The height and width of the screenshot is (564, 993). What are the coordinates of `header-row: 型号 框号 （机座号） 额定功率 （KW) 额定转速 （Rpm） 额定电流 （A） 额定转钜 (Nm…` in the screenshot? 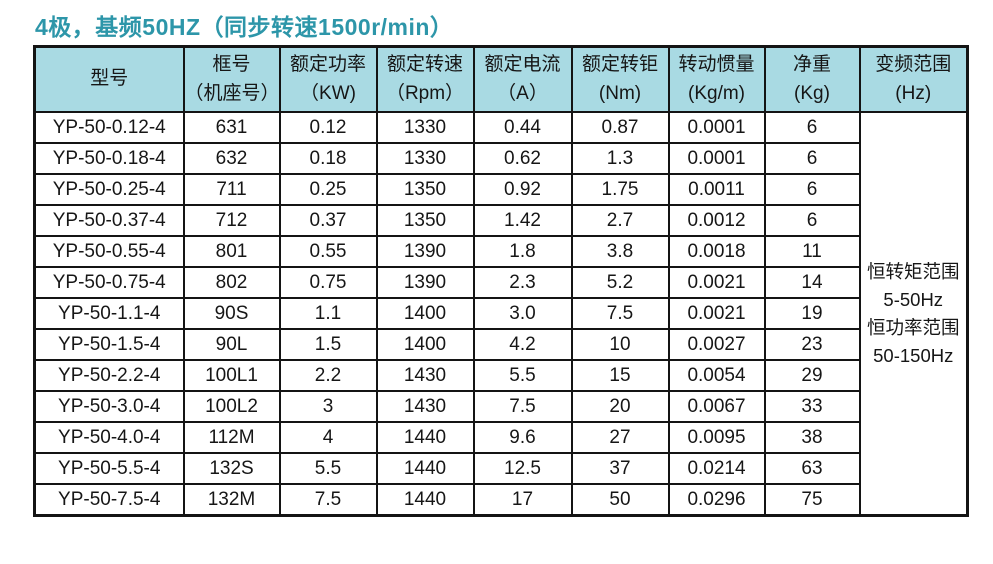 It's located at (501, 79).